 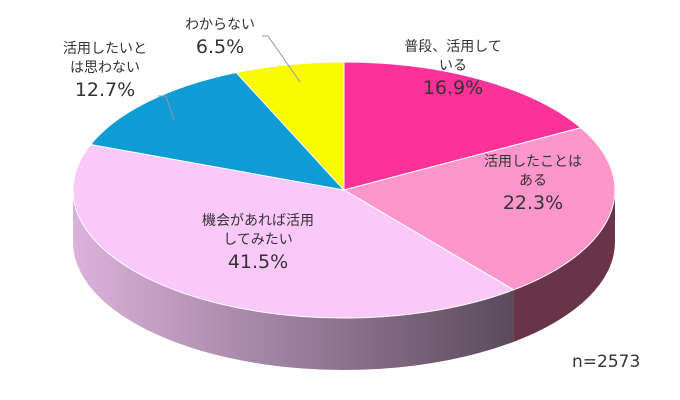 What do you see at coordinates (606, 362) in the screenshot?
I see `sample-size-note: n=2573` at bounding box center [606, 362].